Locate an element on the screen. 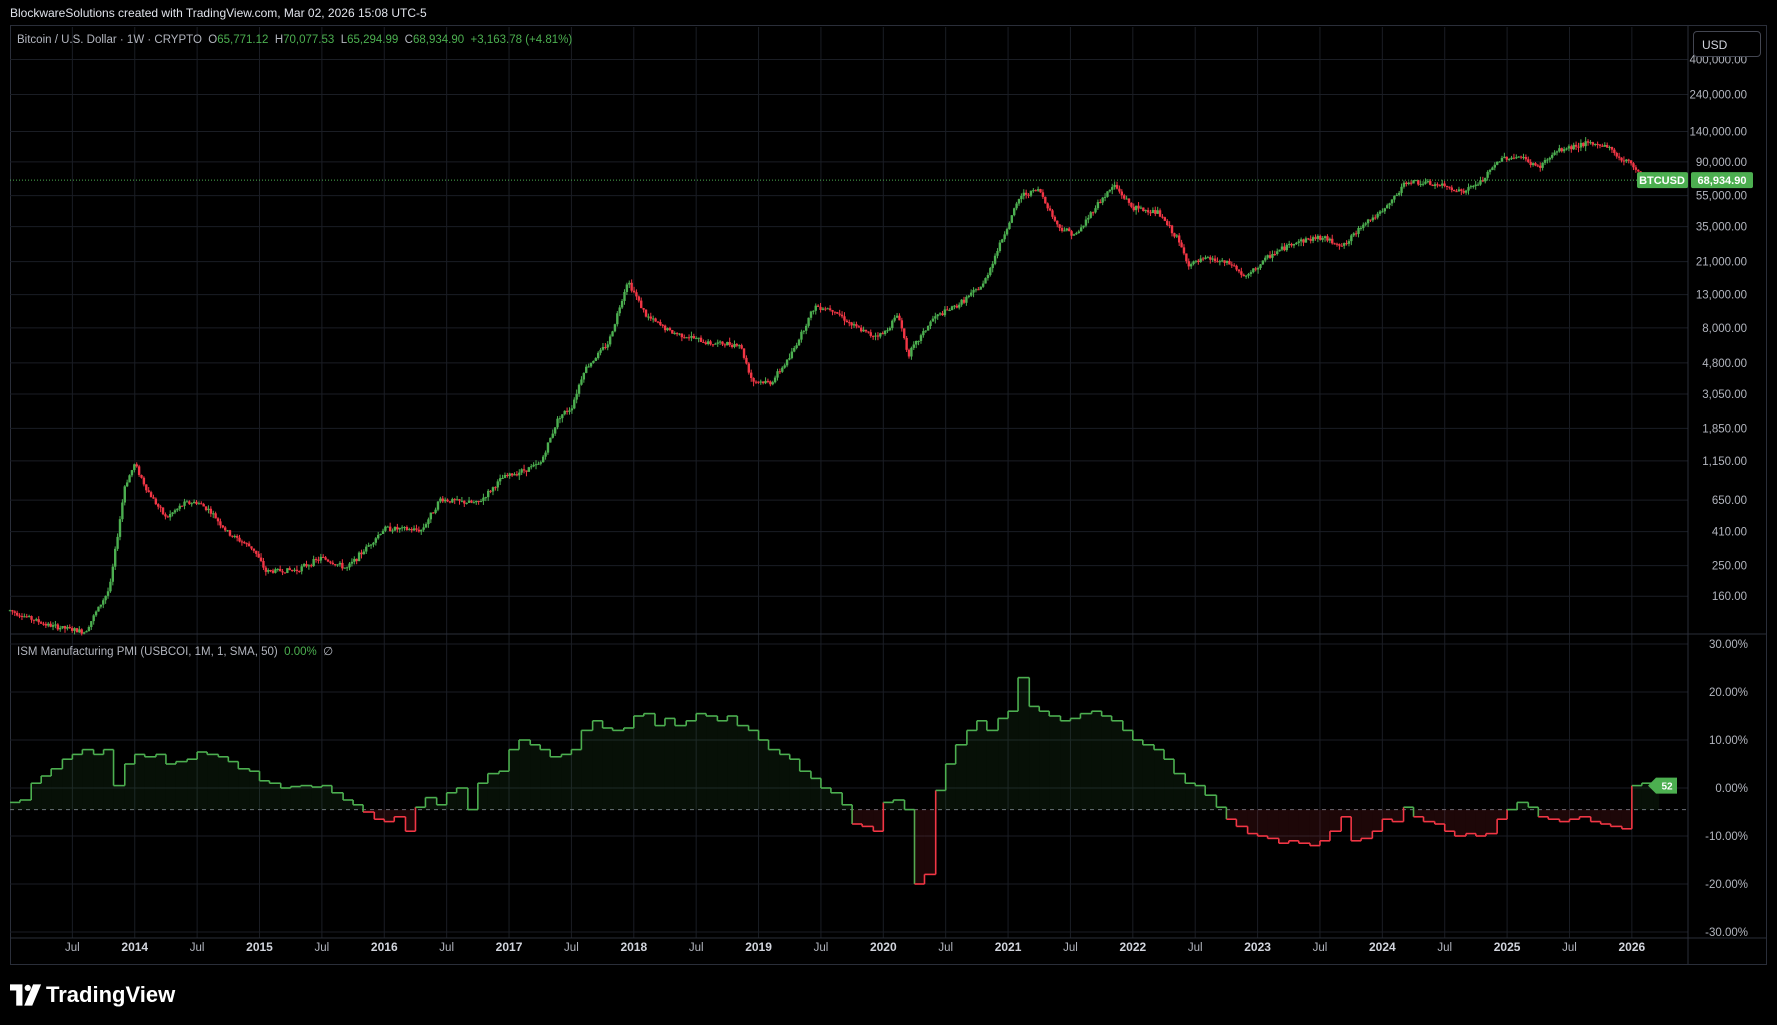  price-tick-label: 1,150.00 is located at coordinates (1724, 462).